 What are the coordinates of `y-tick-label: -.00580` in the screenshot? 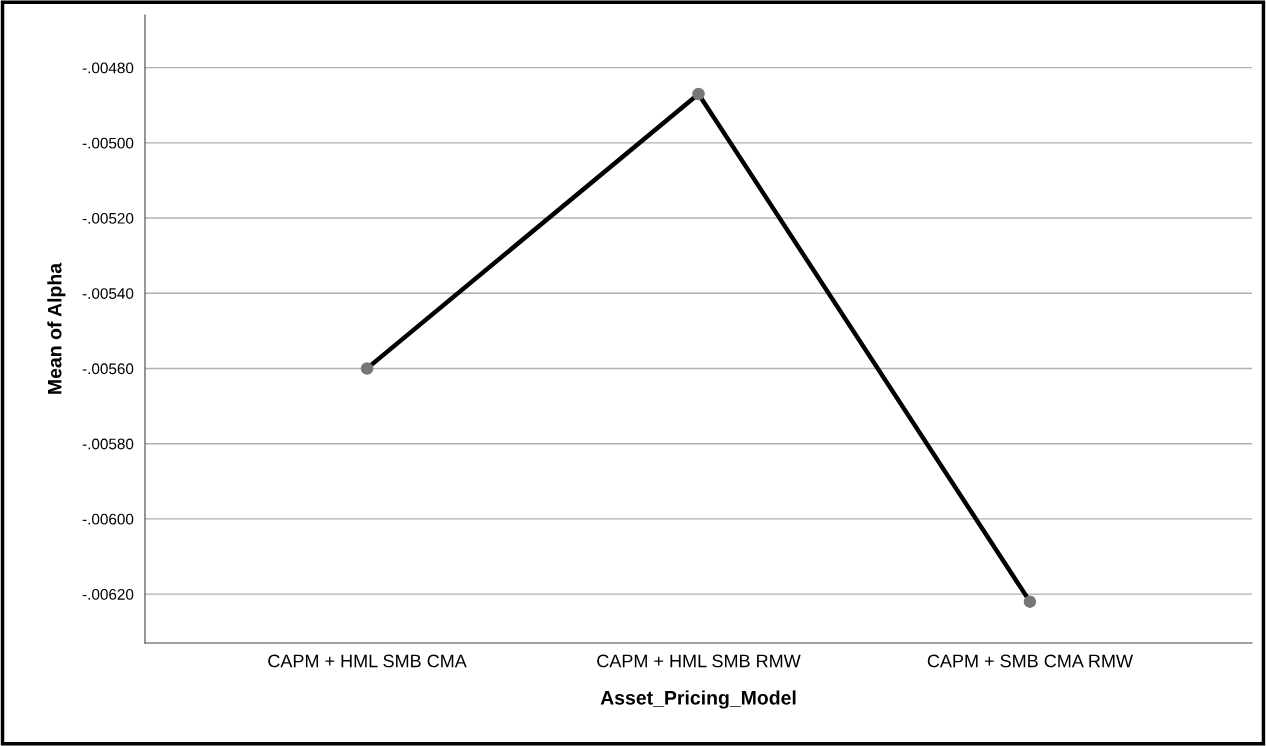 It's located at (108, 444).